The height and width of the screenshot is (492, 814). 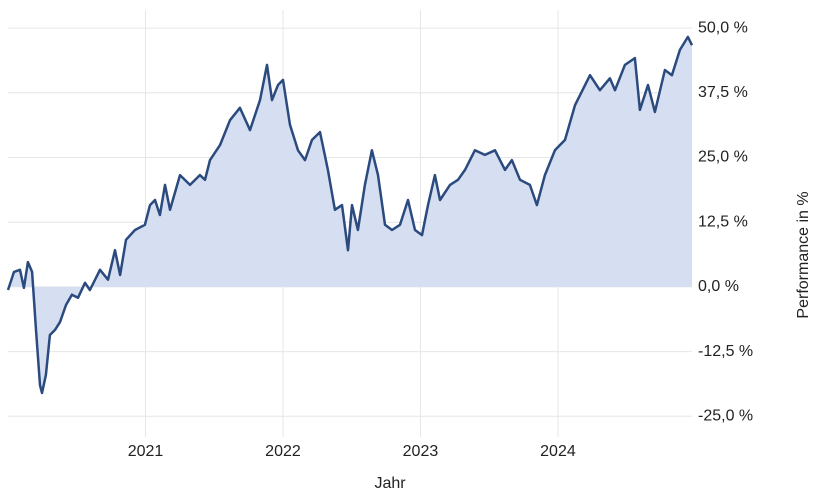 I want to click on y-tick-label: 25,0 %, so click(x=723, y=157).